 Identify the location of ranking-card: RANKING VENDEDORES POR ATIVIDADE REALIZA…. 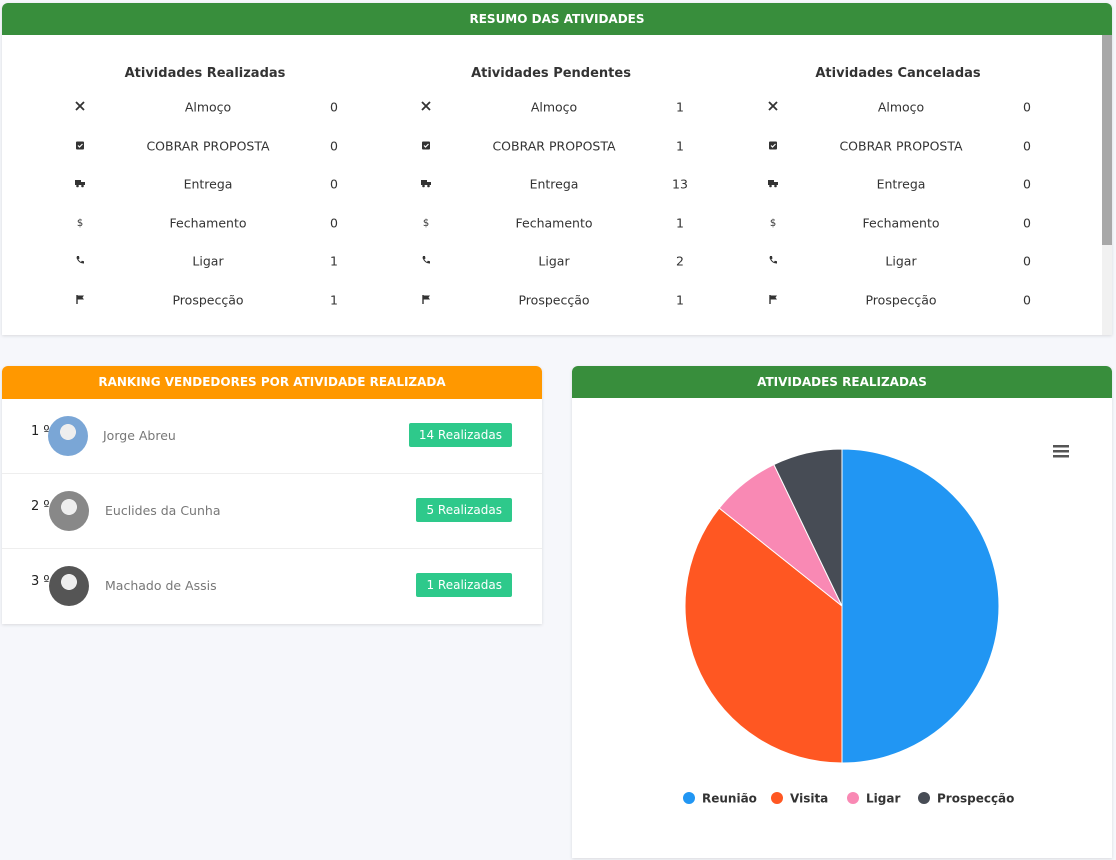
(272, 495).